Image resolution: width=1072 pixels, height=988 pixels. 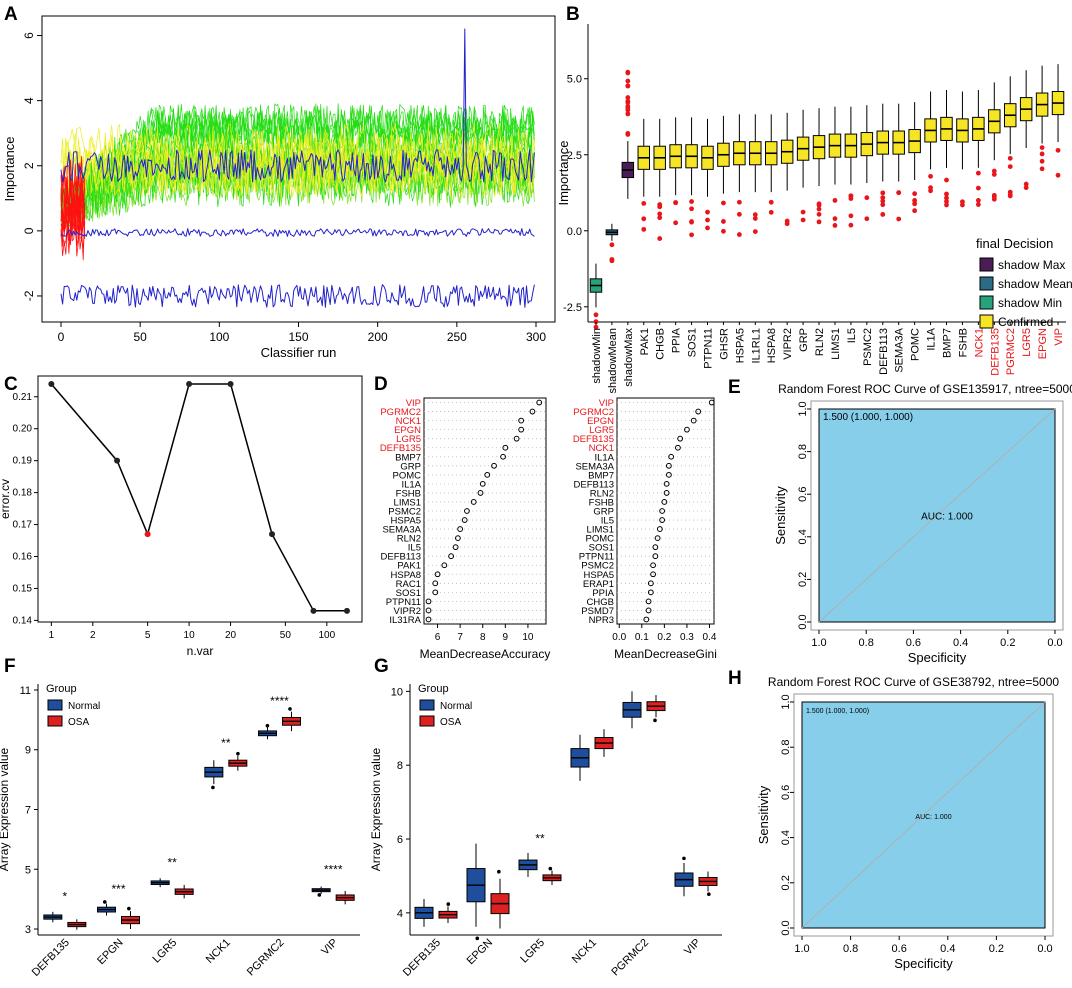 What do you see at coordinates (29, 100) in the screenshot?
I see `panel-a-y-tick-label: 4` at bounding box center [29, 100].